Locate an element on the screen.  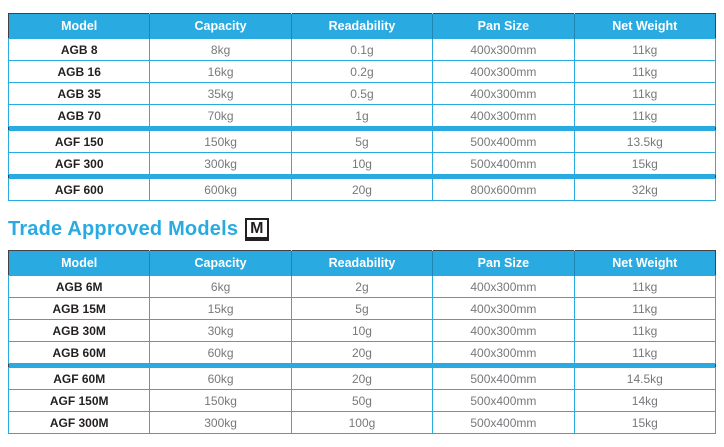
value-cell: 100g is located at coordinates (362, 422).